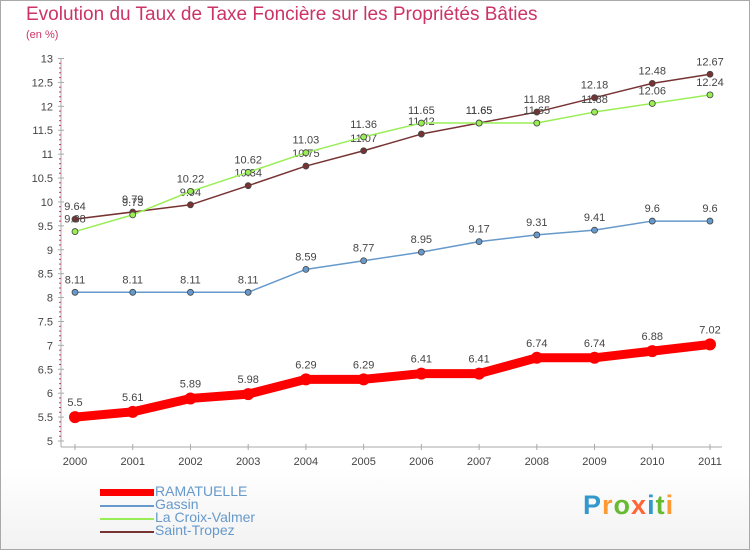  I want to click on data-label: 9.38, so click(74, 220).